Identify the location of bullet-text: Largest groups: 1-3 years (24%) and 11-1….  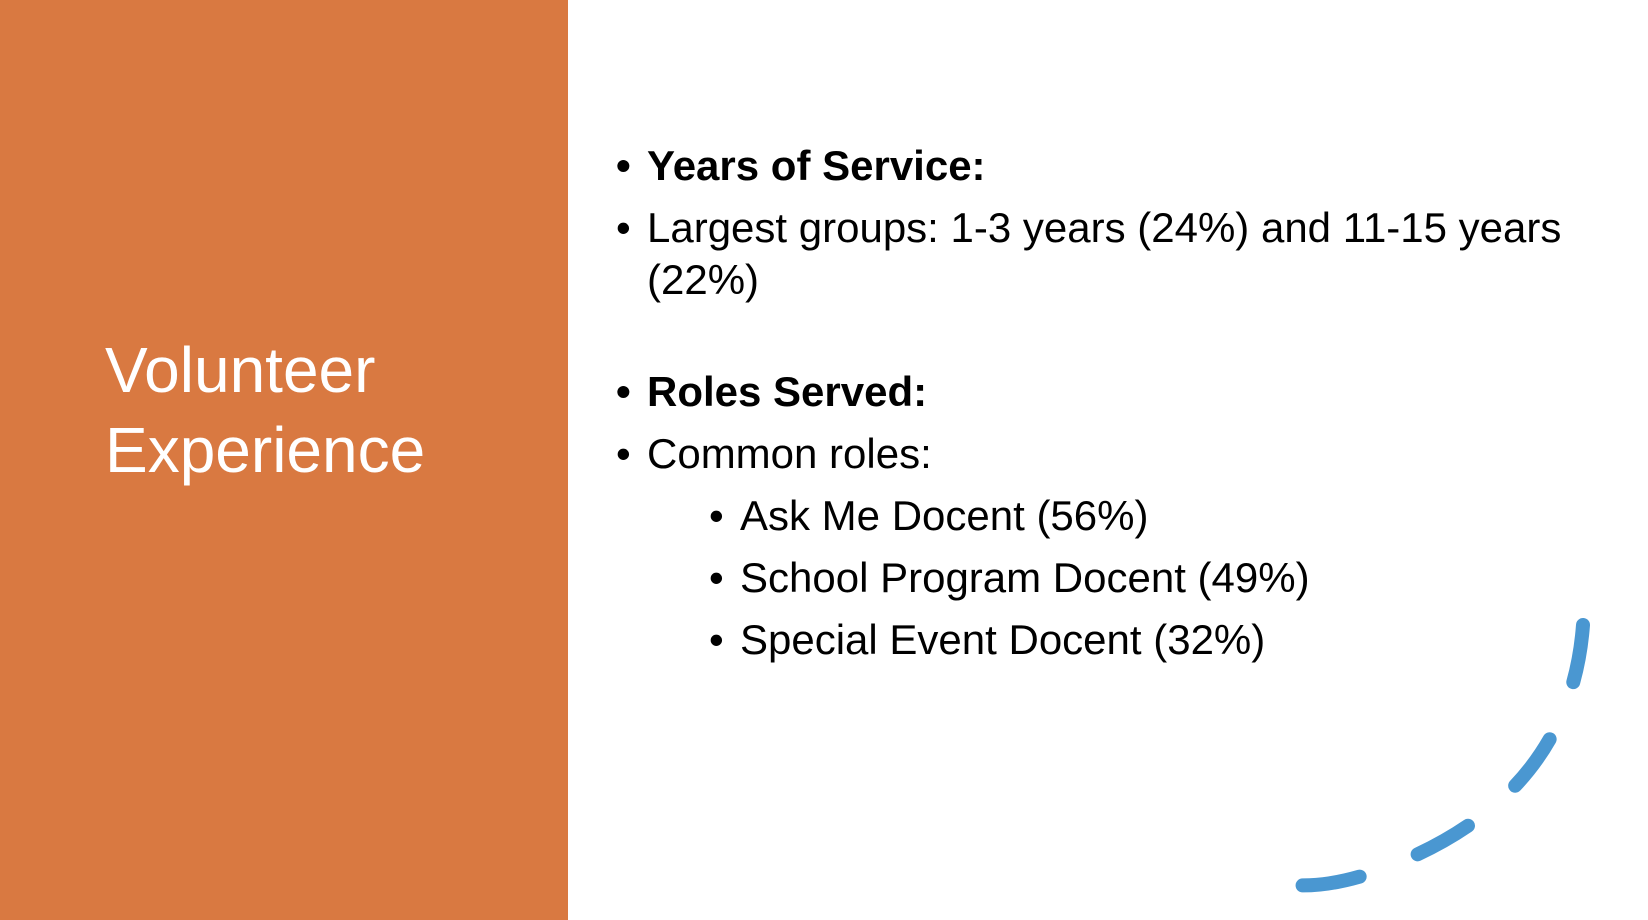
(1104, 253).